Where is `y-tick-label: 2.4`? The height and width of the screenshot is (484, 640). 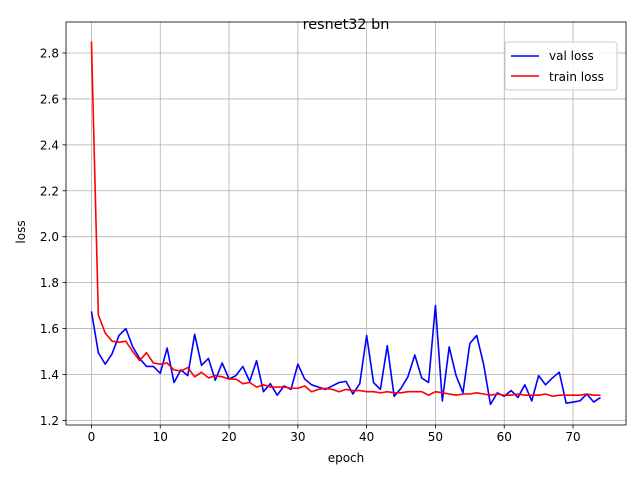
y-tick-label: 2.4 is located at coordinates (49, 145).